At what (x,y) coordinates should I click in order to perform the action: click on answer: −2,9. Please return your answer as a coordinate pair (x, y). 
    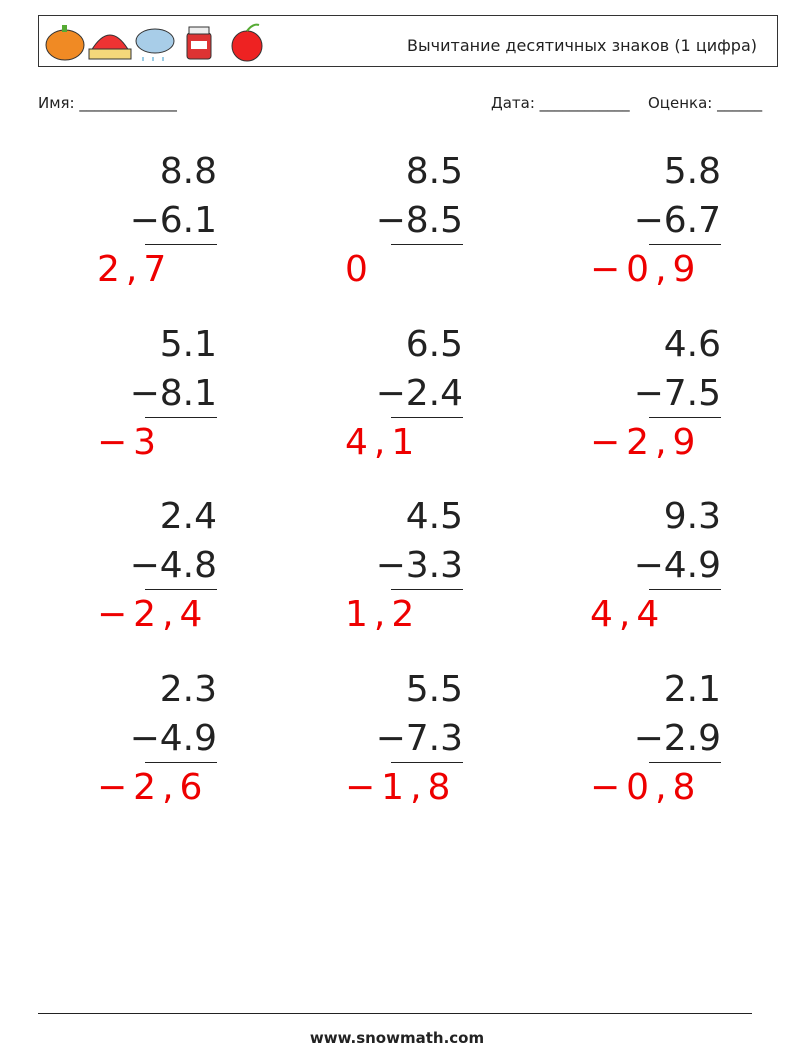
    Looking at the image, I should click on (646, 442).